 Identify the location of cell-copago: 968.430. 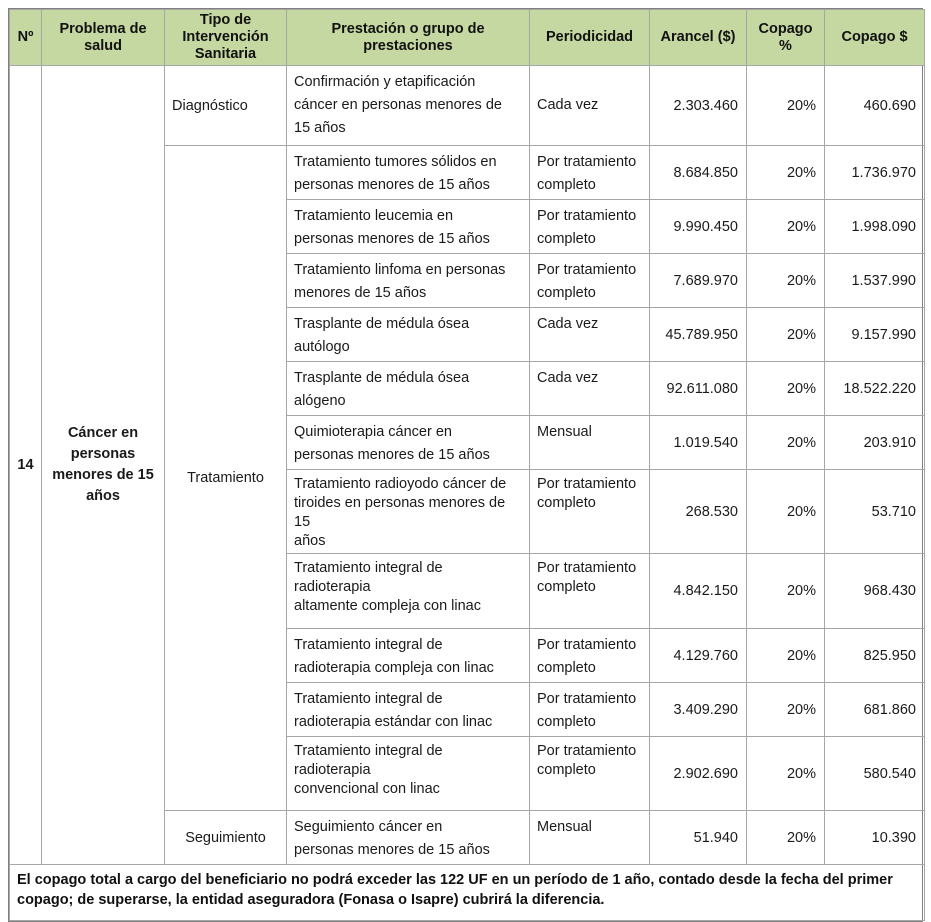
(874, 591).